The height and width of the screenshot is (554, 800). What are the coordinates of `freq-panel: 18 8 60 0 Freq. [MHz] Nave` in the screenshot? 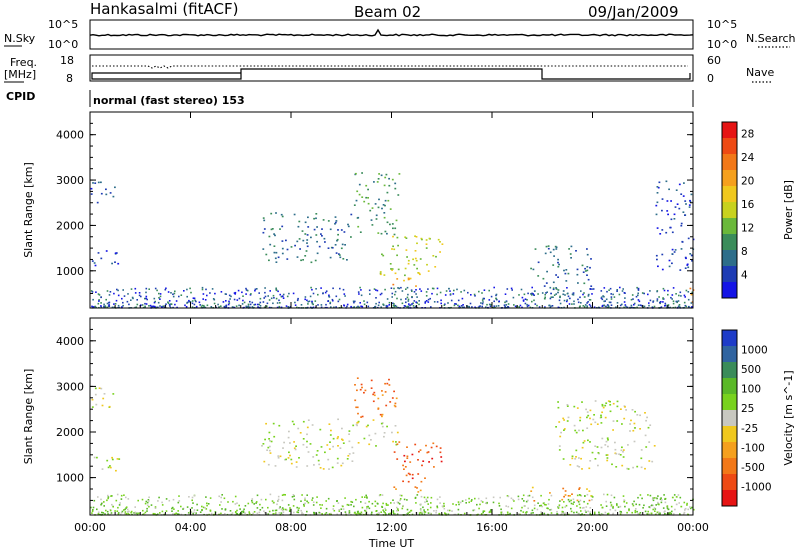 It's located at (389, 69).